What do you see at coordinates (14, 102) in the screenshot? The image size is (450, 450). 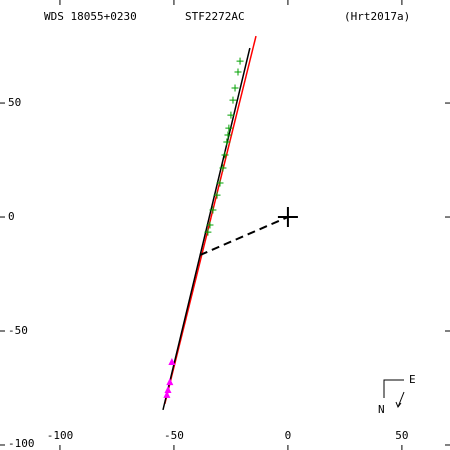 I see `y-tick-label: 50` at bounding box center [14, 102].